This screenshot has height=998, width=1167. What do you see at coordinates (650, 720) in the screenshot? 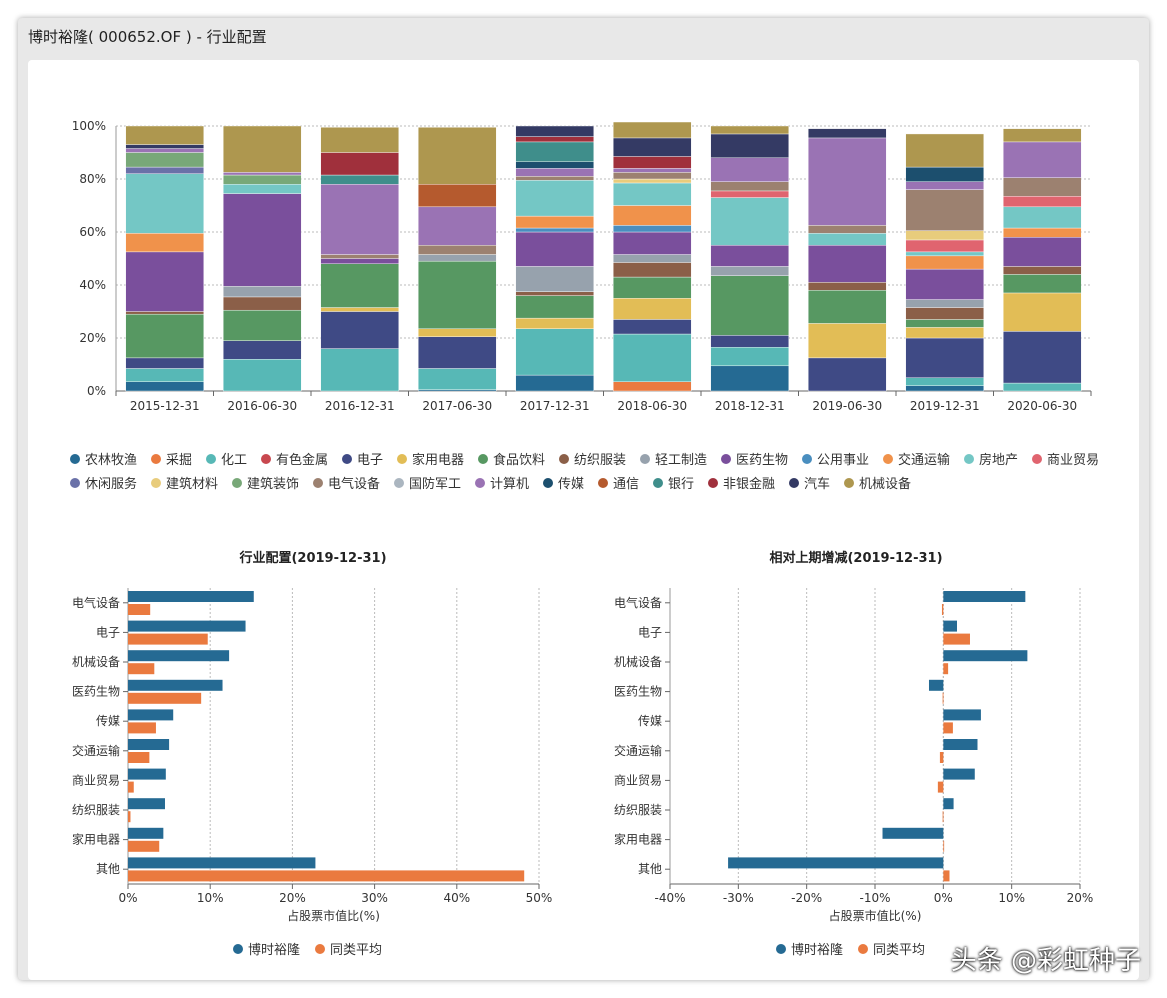
I see `y-category-label: 传媒` at bounding box center [650, 720].